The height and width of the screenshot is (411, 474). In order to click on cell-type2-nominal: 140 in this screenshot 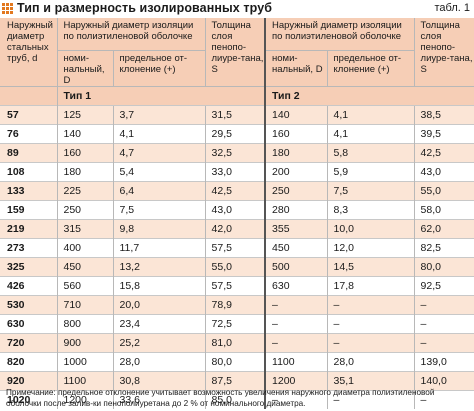, I will do `click(296, 114)`.